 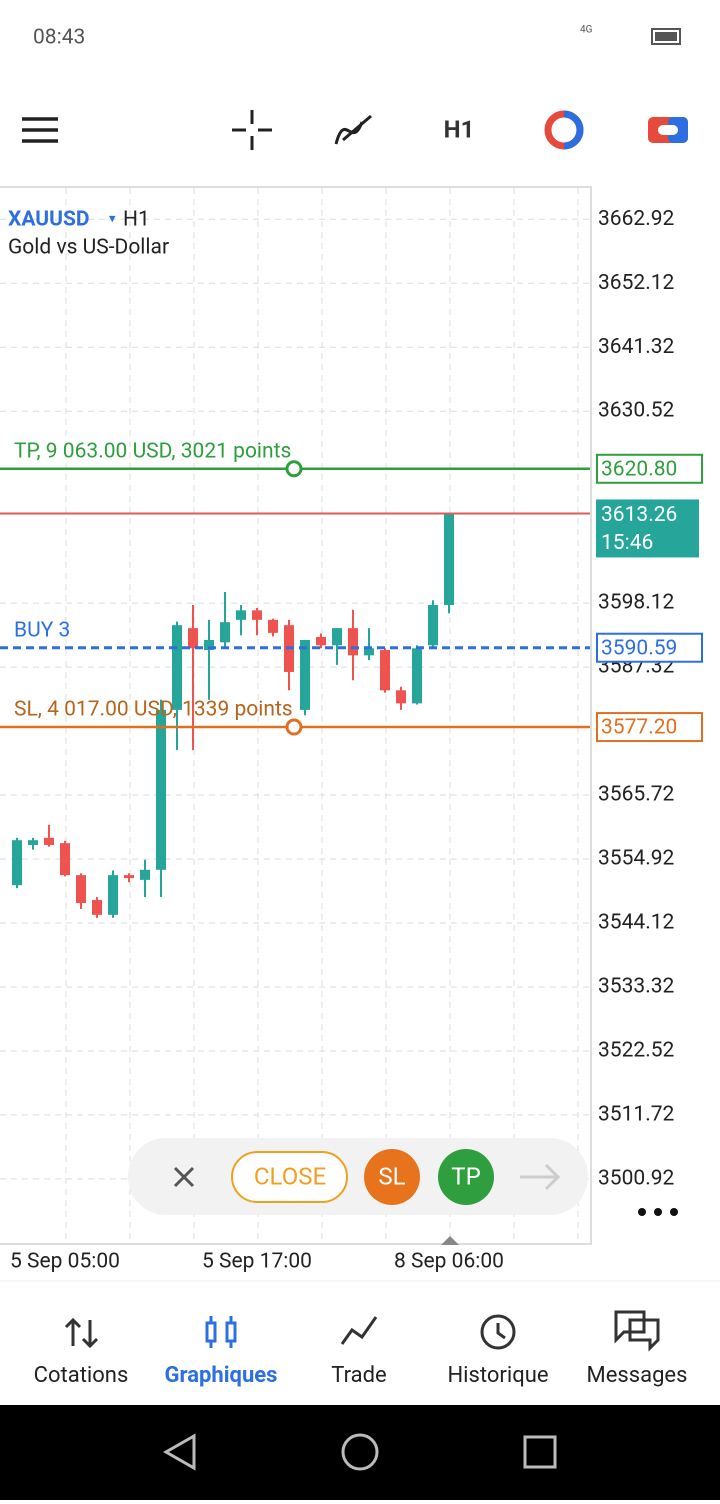 What do you see at coordinates (153, 710) in the screenshot?
I see `level-text: SL, 4 017.00 USD, 1339 points` at bounding box center [153, 710].